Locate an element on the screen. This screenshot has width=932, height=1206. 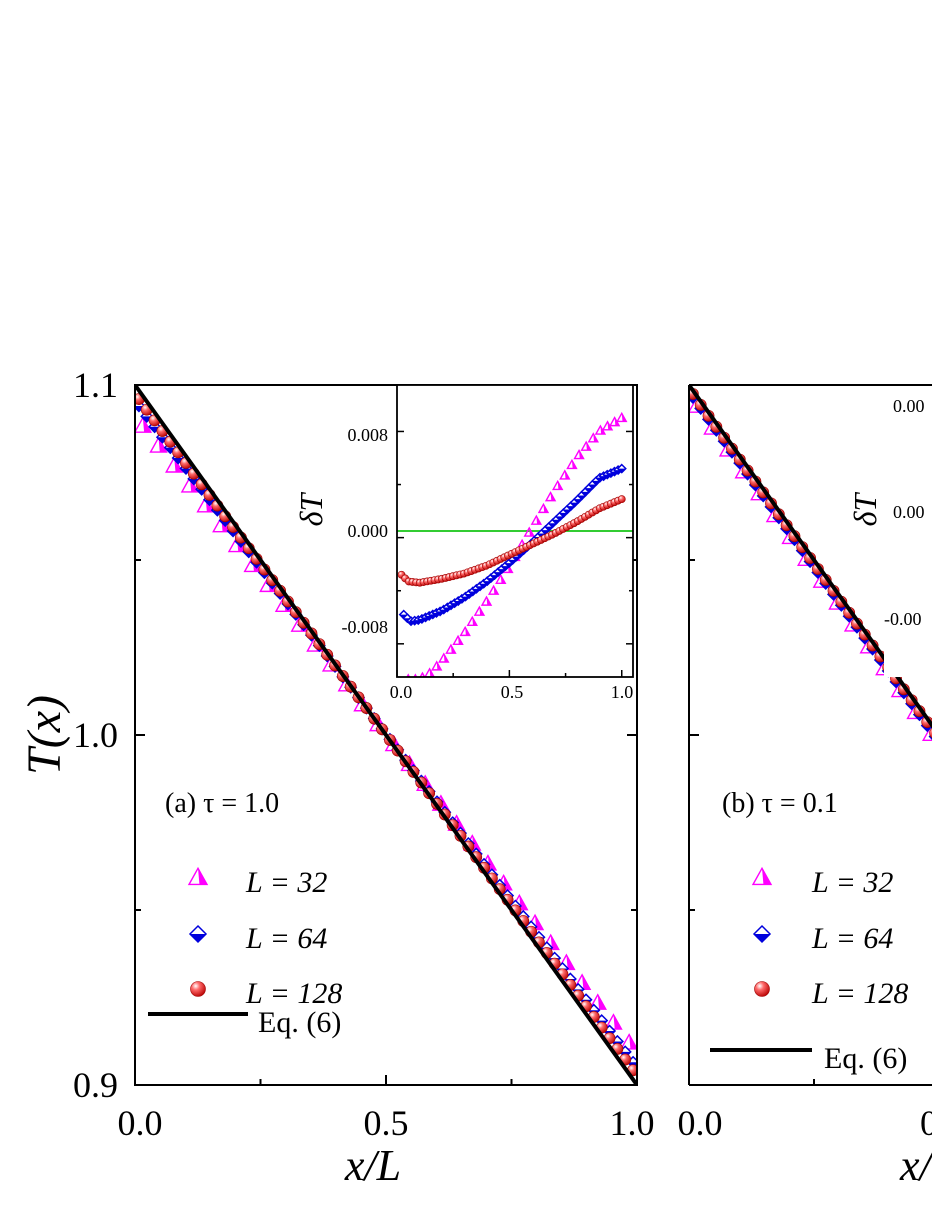
legend-marker-l128 is located at coordinates (198, 989).